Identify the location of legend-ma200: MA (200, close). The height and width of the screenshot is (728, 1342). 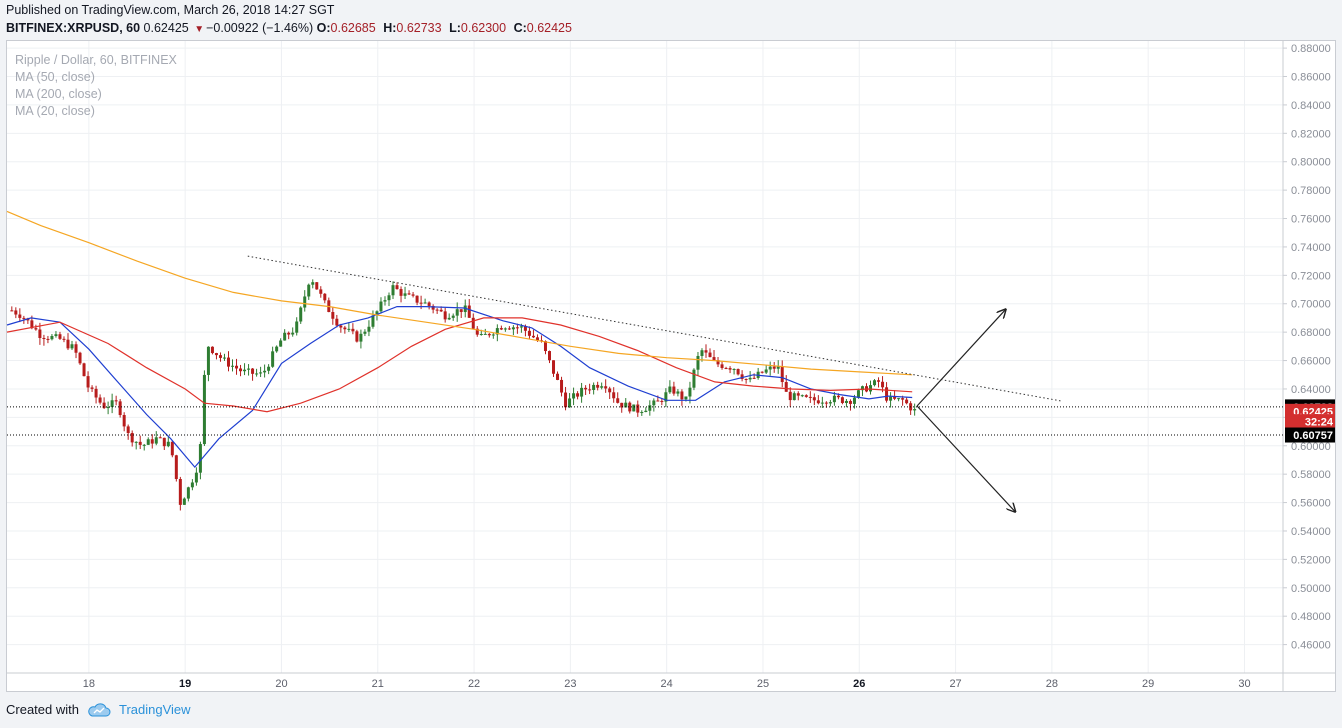
(58, 94).